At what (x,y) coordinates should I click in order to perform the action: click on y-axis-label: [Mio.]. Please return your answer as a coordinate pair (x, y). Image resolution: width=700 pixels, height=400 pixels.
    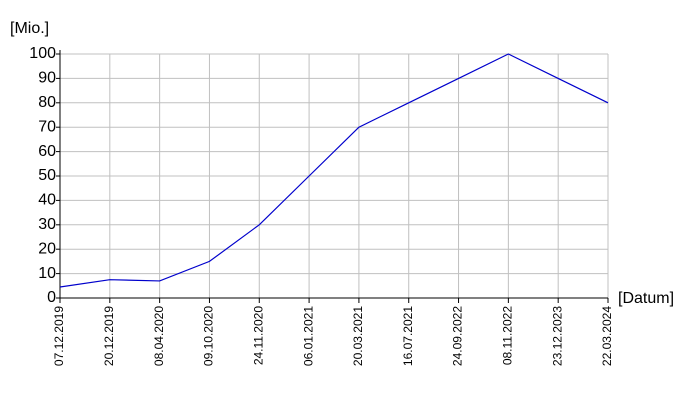
    Looking at the image, I should click on (29, 28).